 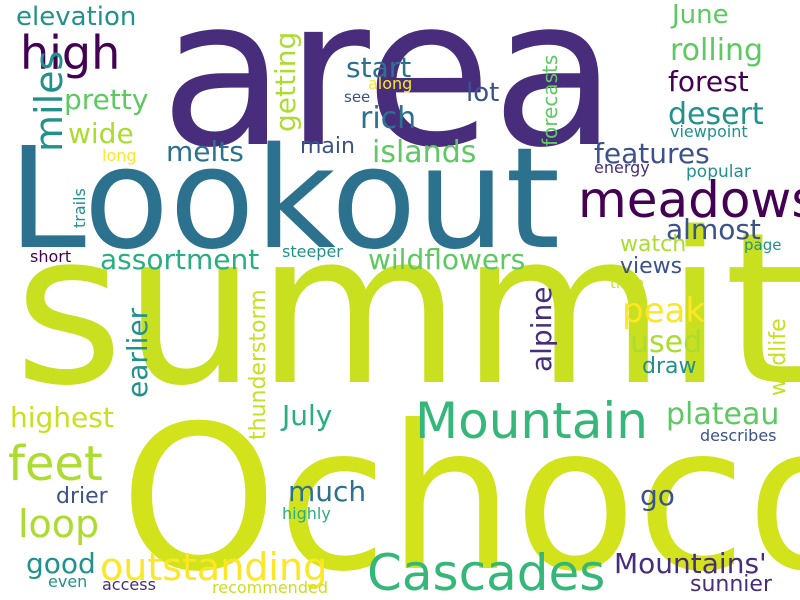 I want to click on word-miles: miles, so click(x=49, y=101).